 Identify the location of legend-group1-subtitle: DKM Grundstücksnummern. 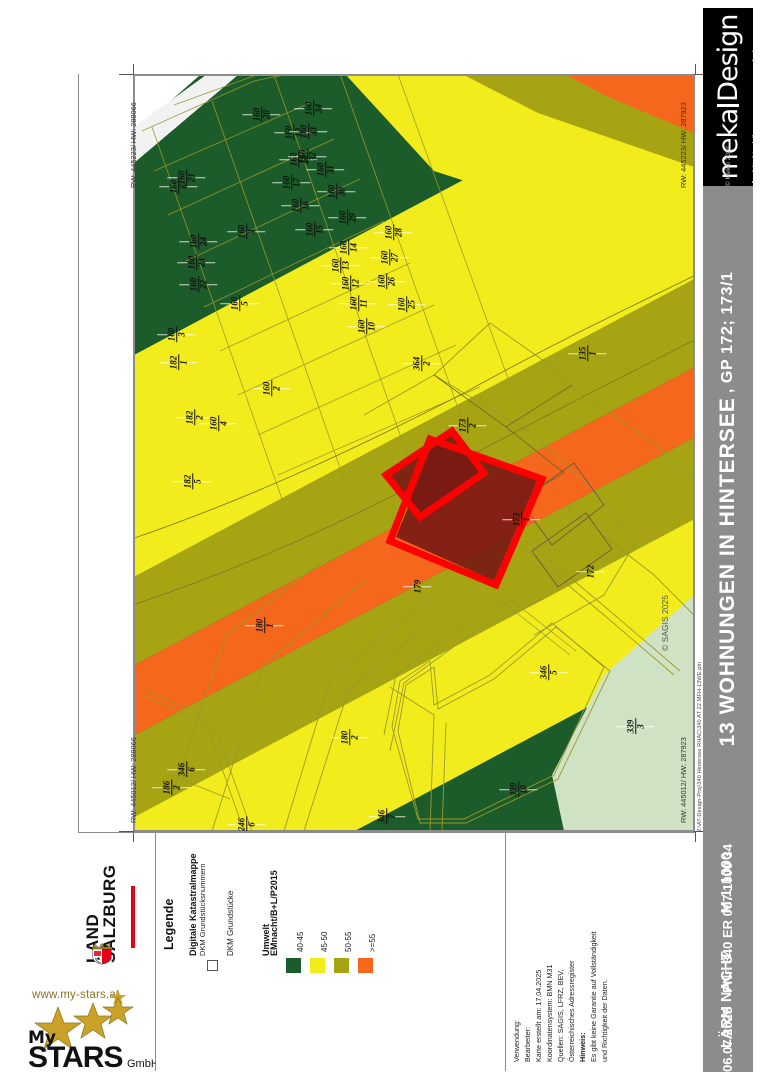
(202, 909).